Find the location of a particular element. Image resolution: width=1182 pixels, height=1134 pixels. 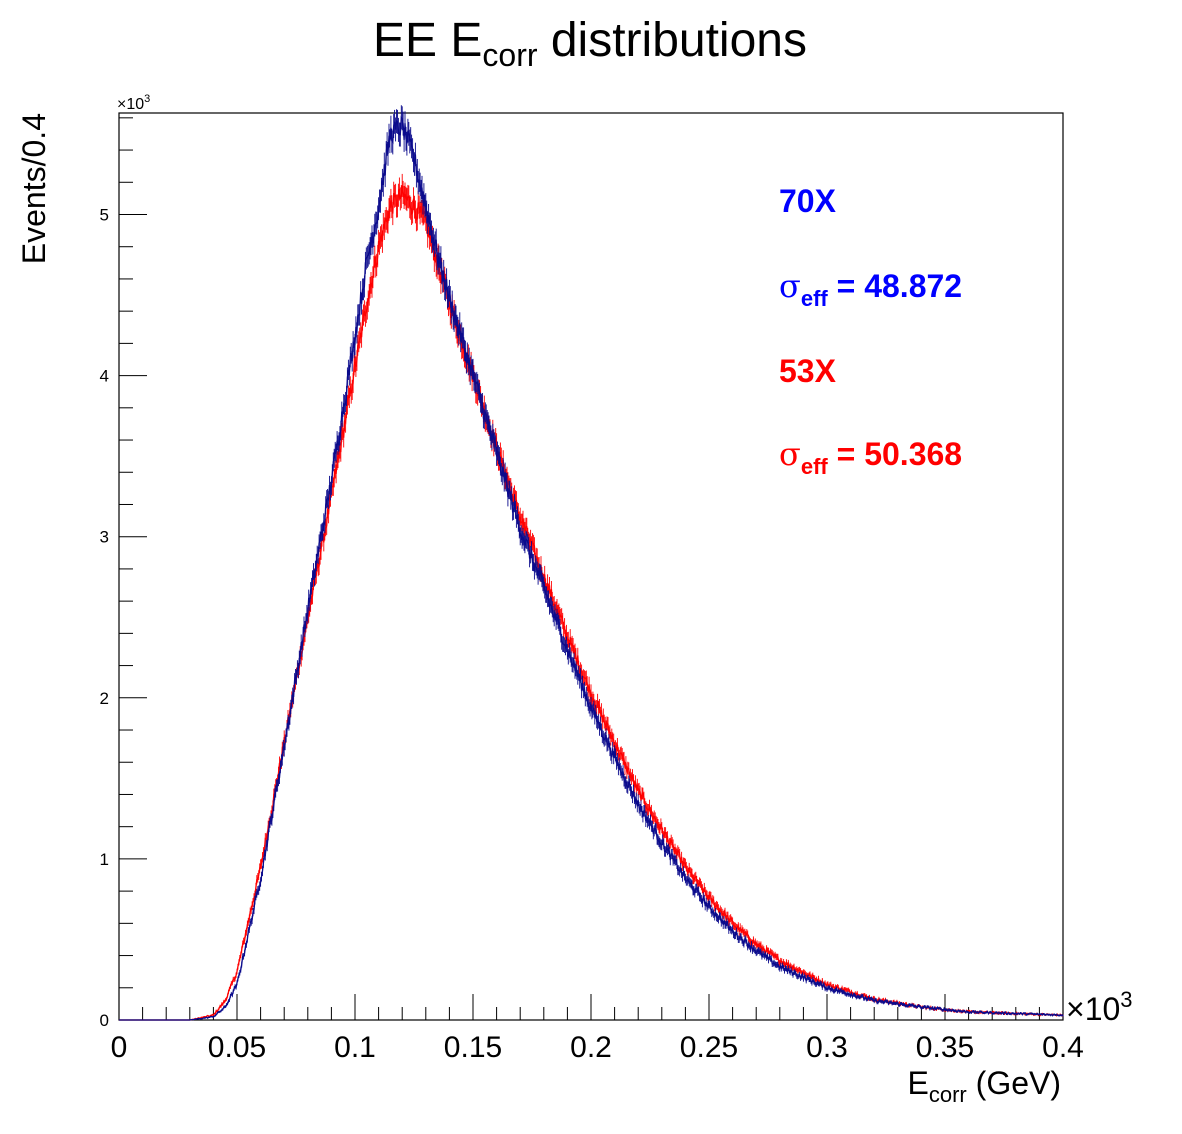

x-tick-label: 0.4 is located at coordinates (1063, 1047).